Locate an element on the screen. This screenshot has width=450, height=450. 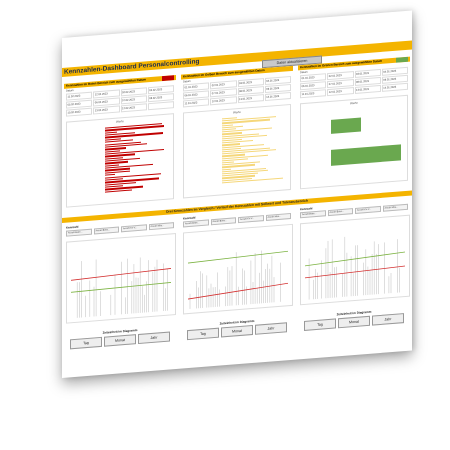
chart-title: Werte is located at coordinates (354, 103).